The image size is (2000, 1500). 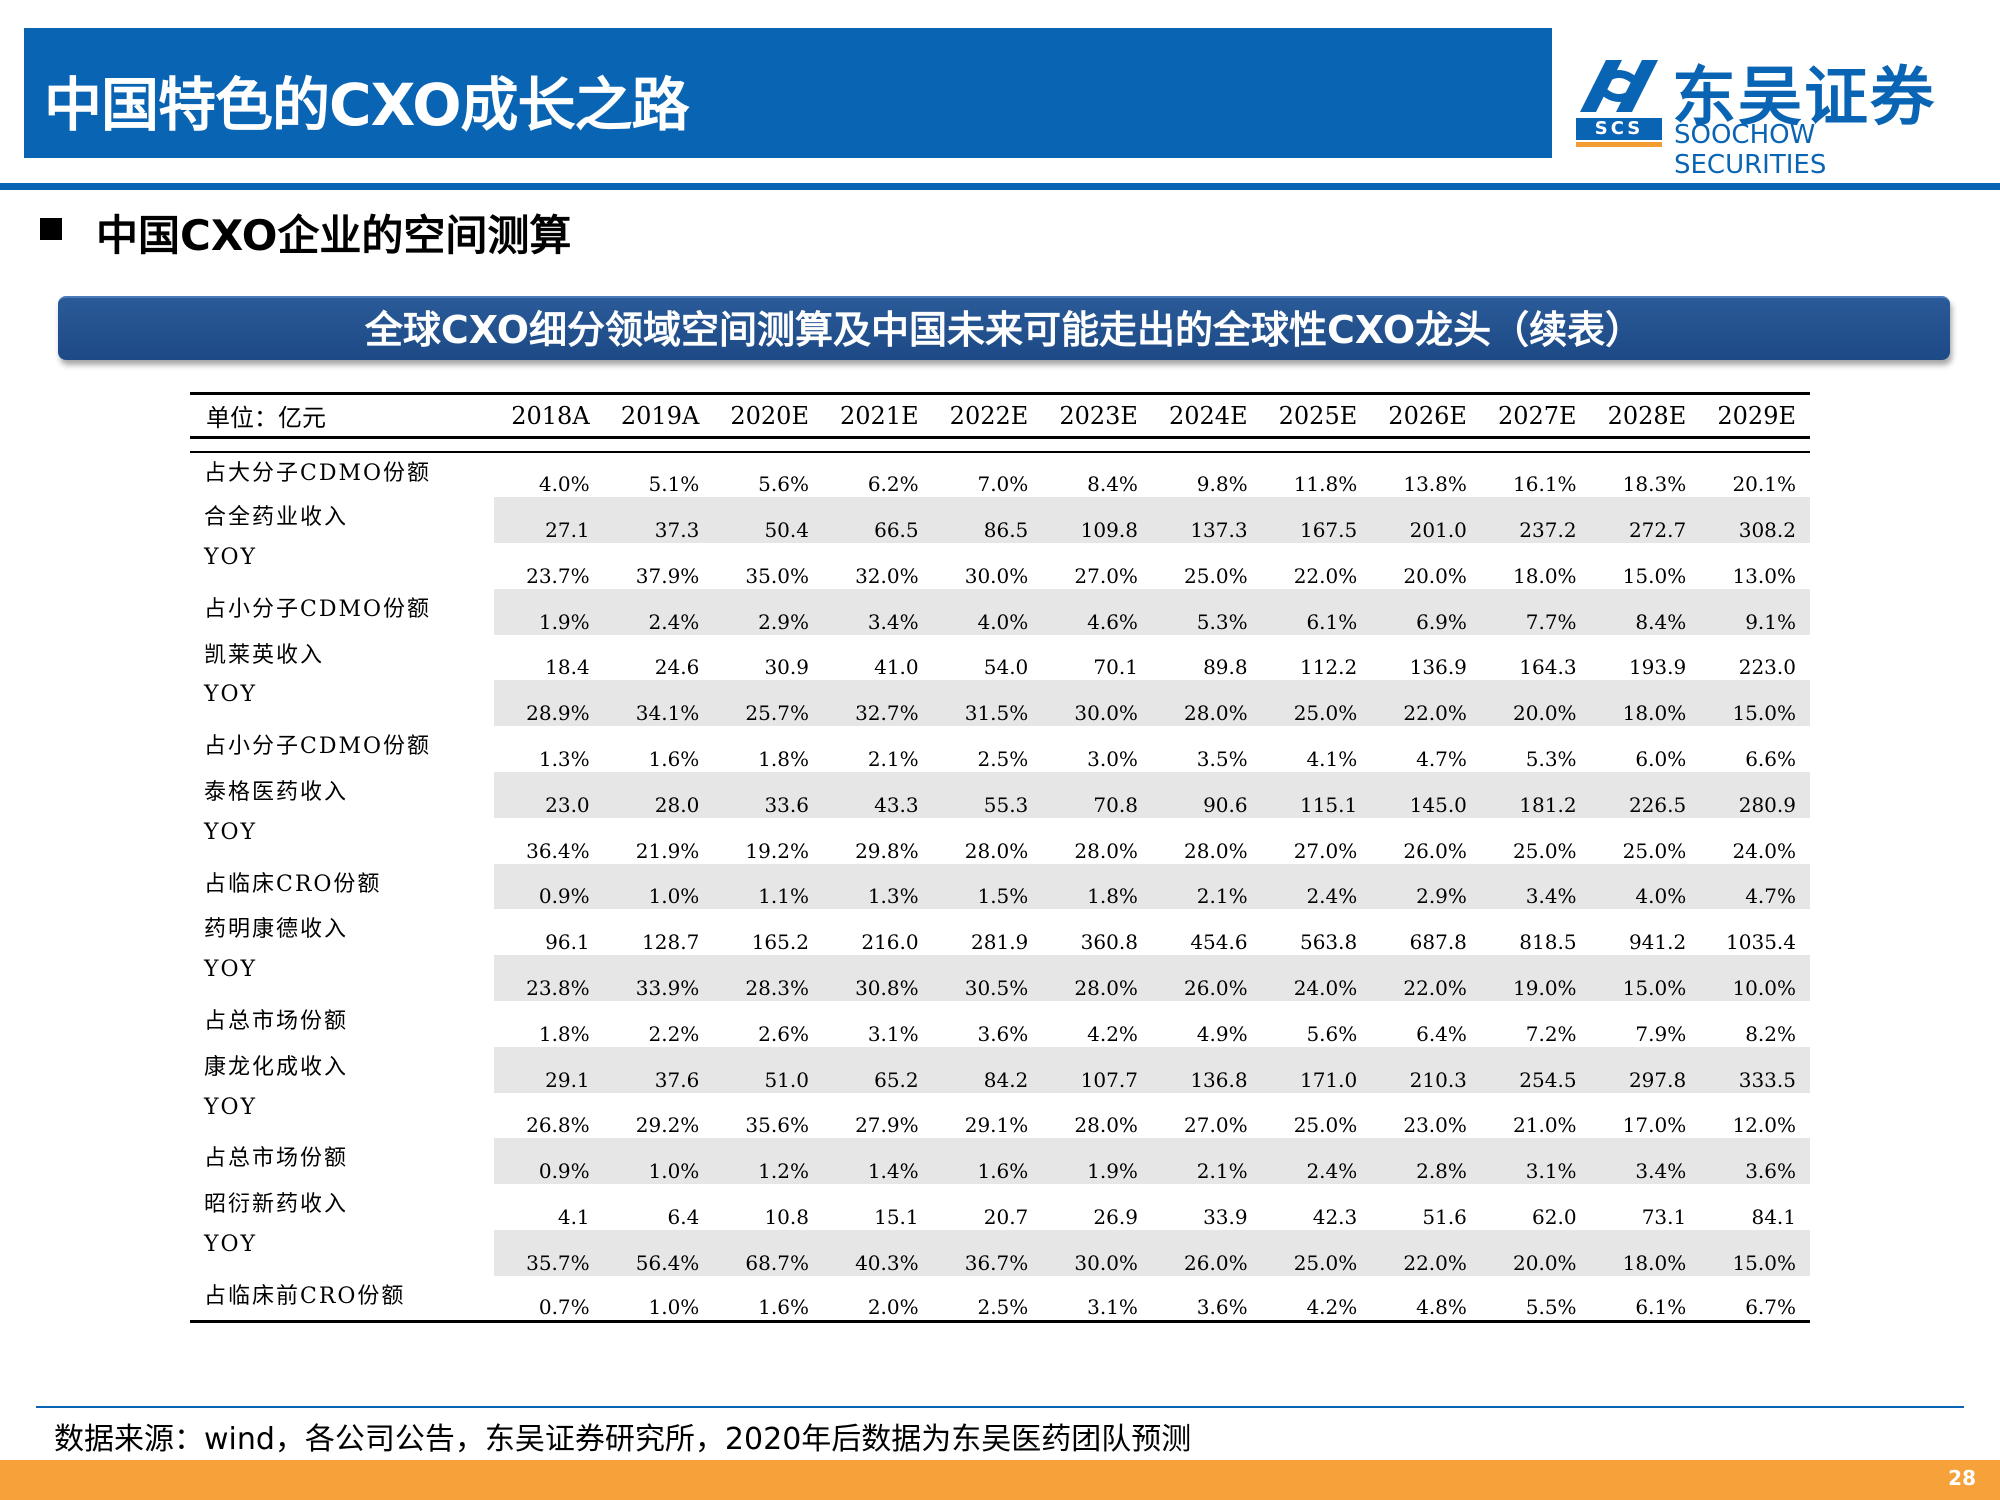 I want to click on table-cell: 90.6, so click(x=1206, y=795).